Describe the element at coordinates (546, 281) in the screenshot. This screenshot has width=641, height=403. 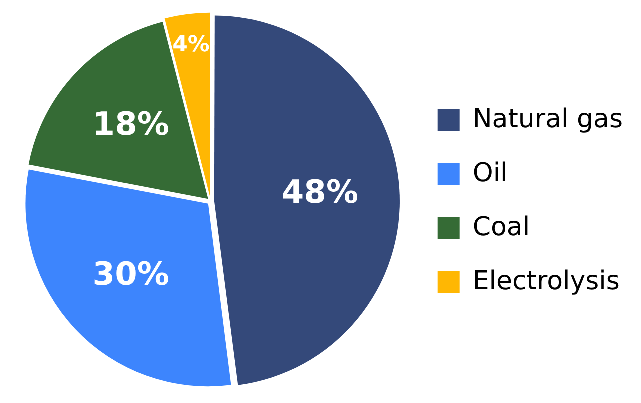
I see `legend-label: Electrolysis` at that location.